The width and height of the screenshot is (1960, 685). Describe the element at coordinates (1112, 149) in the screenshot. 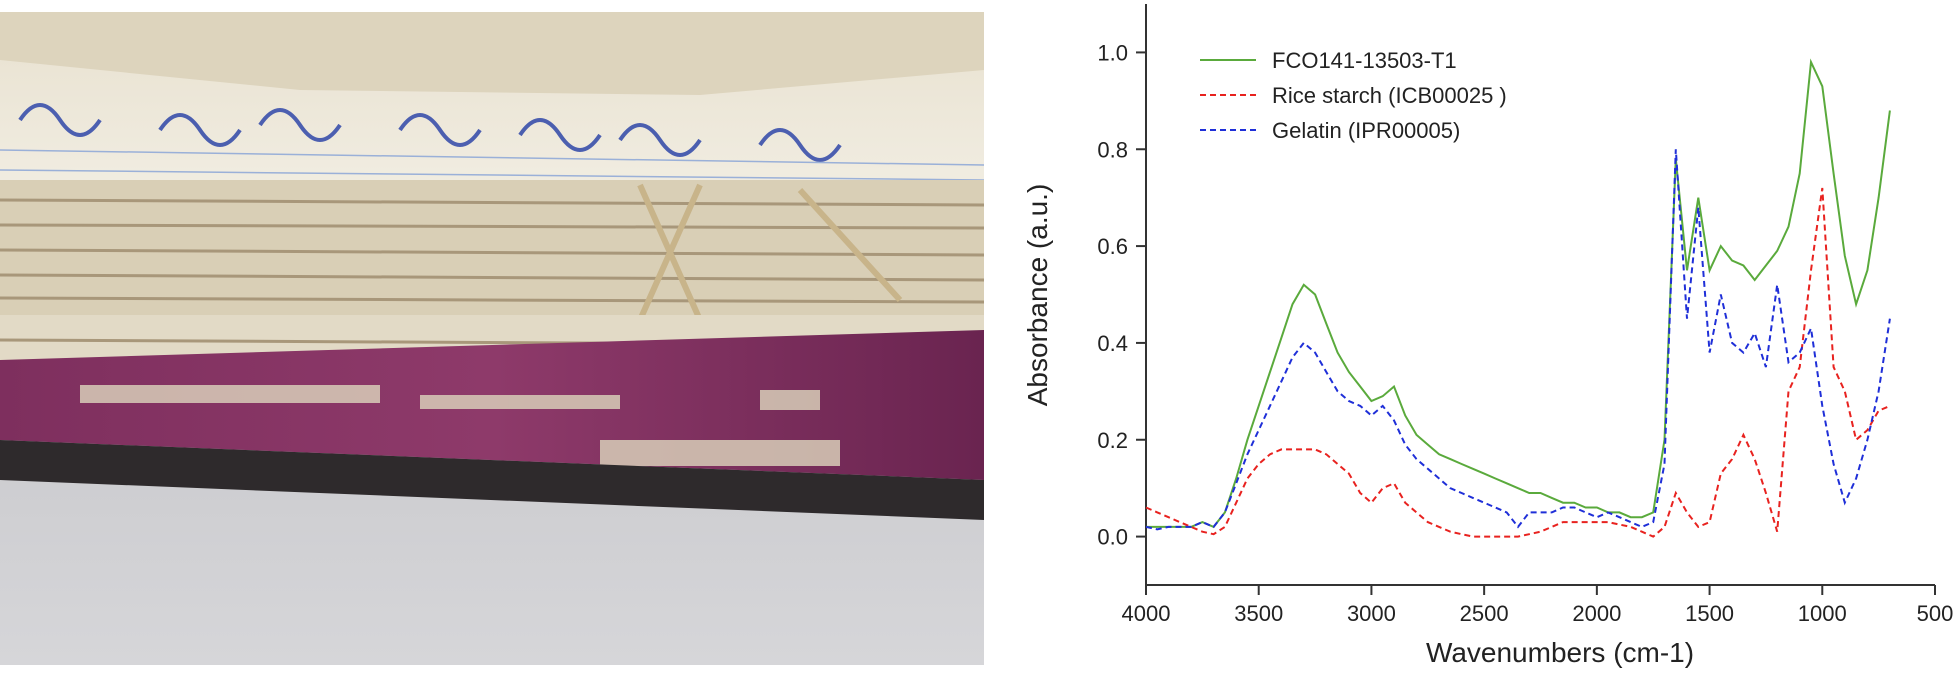

I see `y-tick-label: 0.8` at that location.